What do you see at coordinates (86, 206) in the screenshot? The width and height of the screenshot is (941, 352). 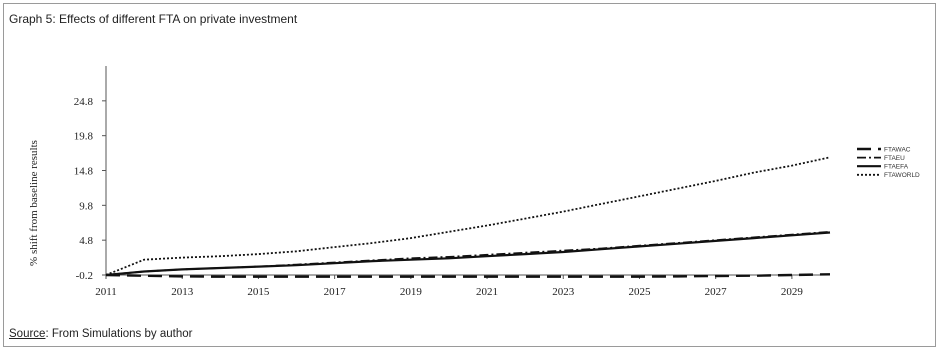 I see `y-tick-label: 9.8` at bounding box center [86, 206].